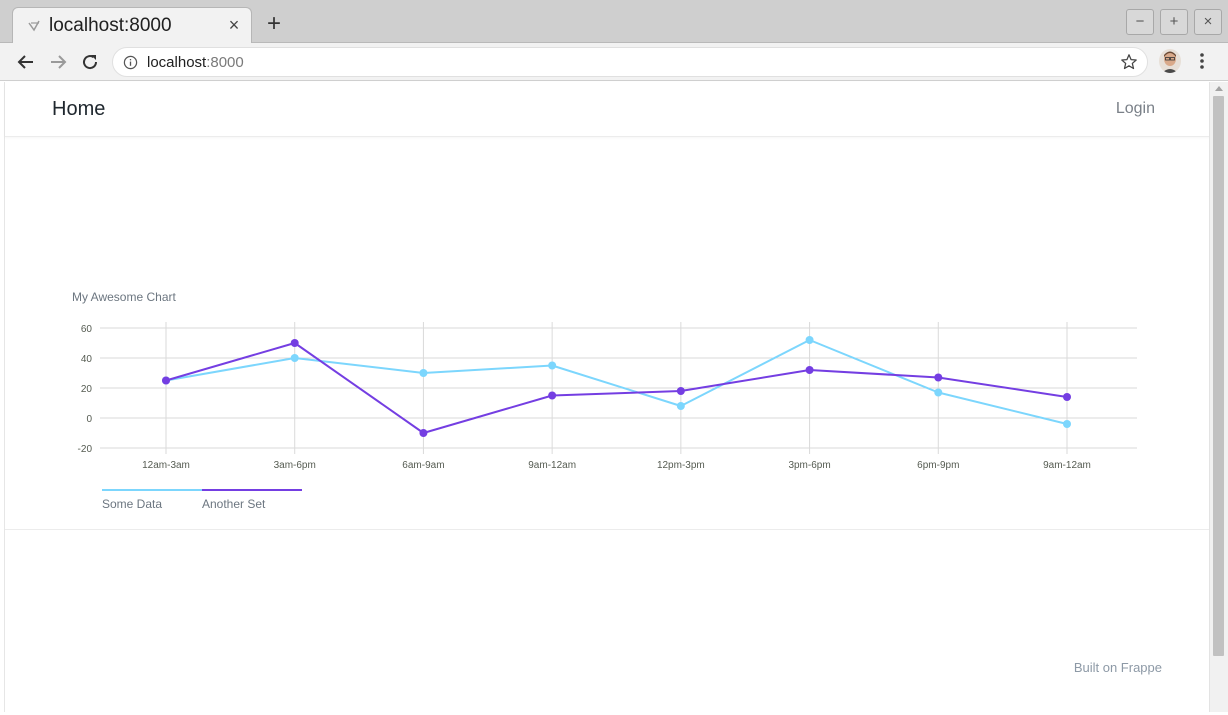 Image resolution: width=1228 pixels, height=715 pixels. I want to click on home-link: Home, so click(79, 109).